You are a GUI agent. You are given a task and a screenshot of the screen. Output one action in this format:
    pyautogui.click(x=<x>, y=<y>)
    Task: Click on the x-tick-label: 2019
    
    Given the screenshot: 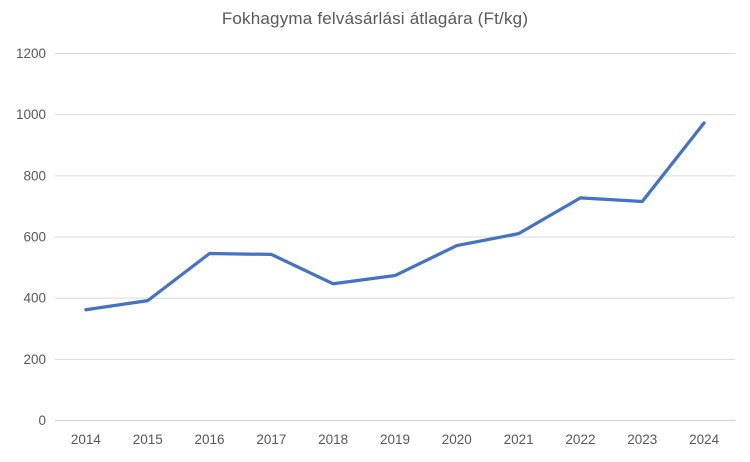 What is the action you would take?
    pyautogui.click(x=395, y=439)
    